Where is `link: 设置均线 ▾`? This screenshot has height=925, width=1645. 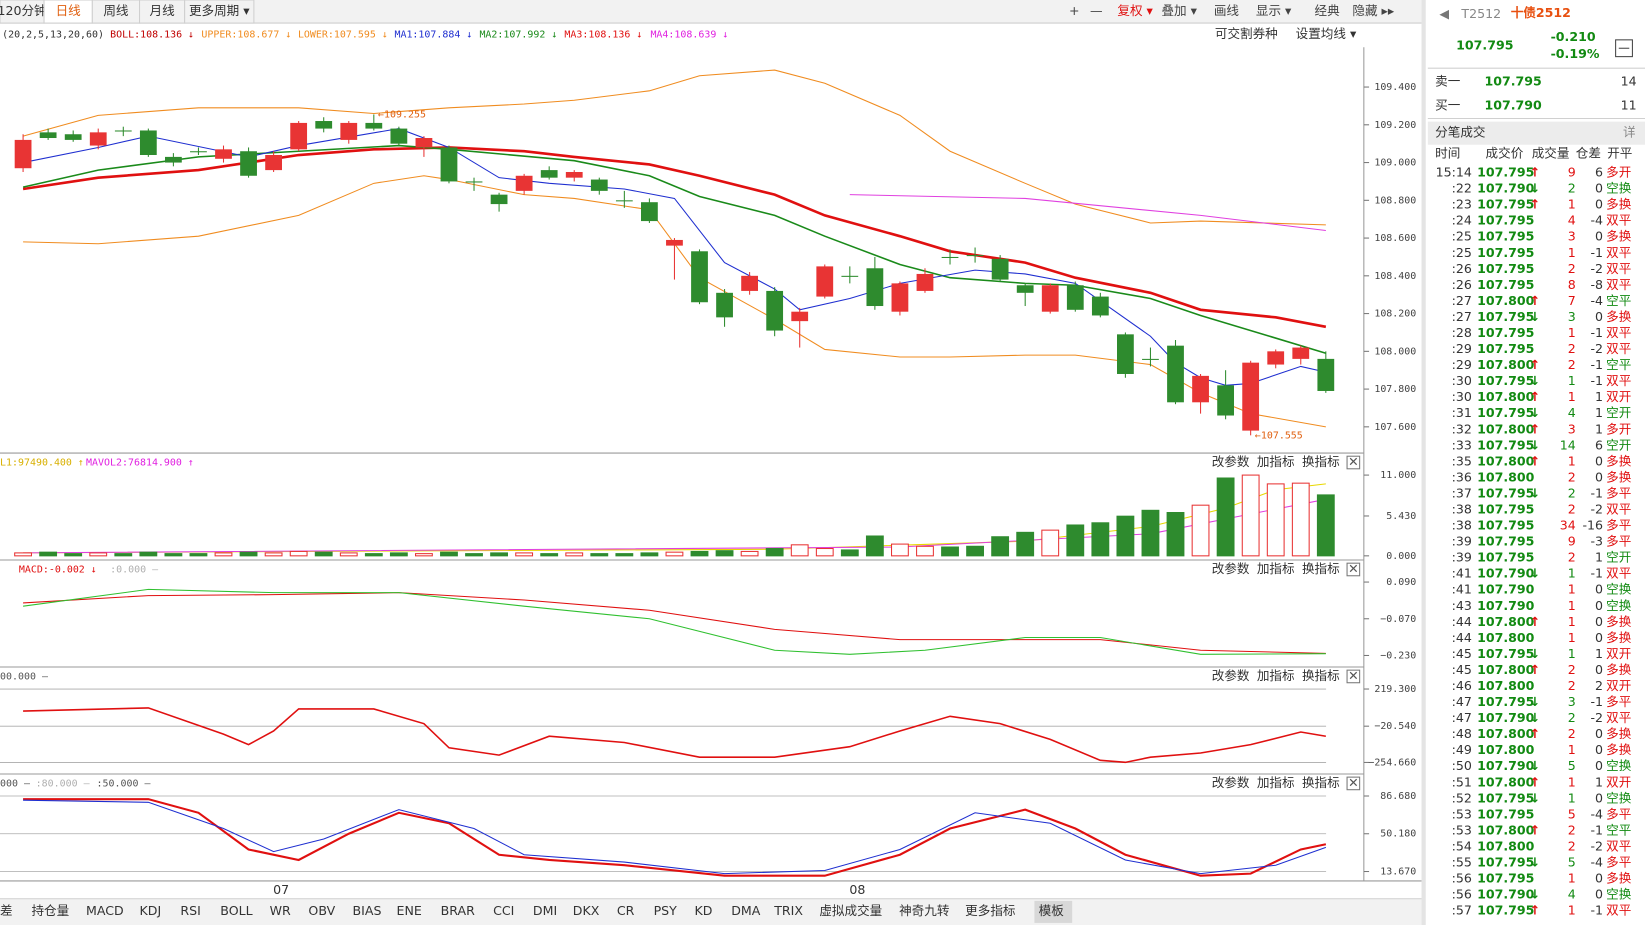 link: 设置均线 ▾ is located at coordinates (1326, 33).